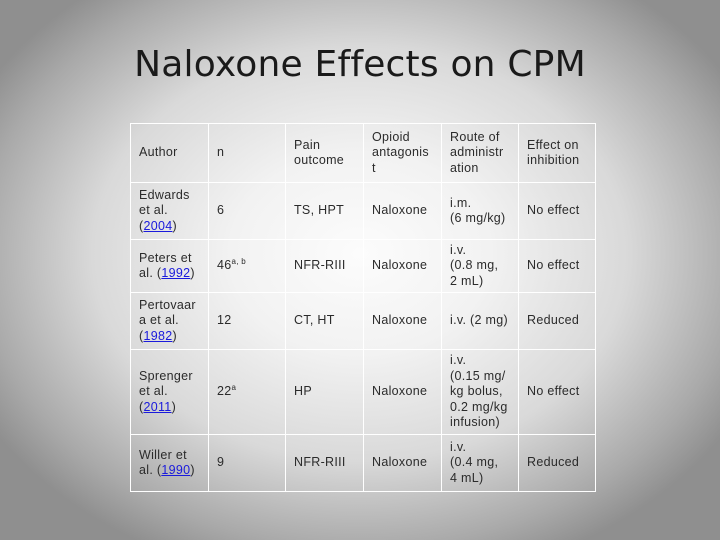 Image resolution: width=720 pixels, height=540 pixels. Describe the element at coordinates (157, 406) in the screenshot. I see `citation-year-link: 2011` at that location.